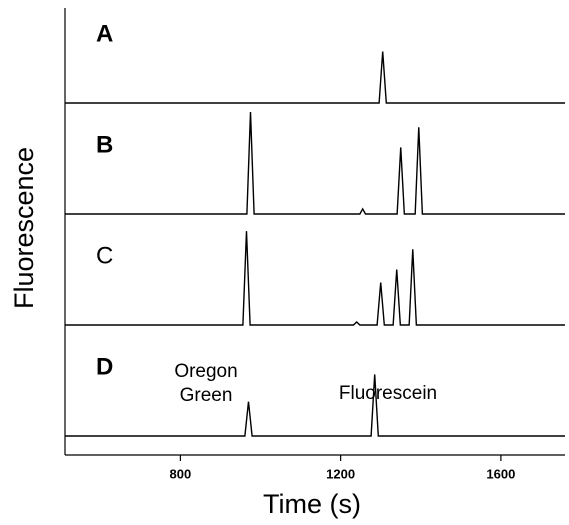 The image size is (569, 525). Describe the element at coordinates (205, 371) in the screenshot. I see `annotation: Oregon` at that location.